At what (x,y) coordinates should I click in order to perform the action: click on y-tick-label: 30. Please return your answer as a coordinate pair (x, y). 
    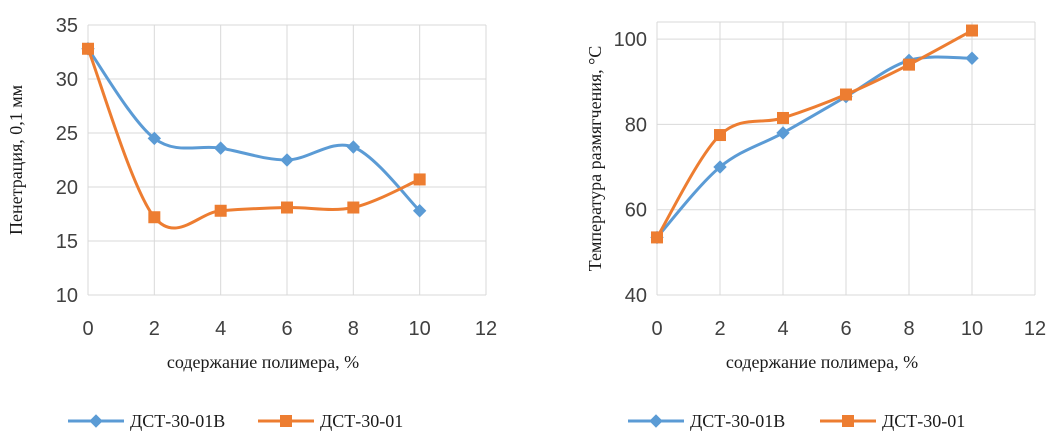
    Looking at the image, I should click on (67, 80).